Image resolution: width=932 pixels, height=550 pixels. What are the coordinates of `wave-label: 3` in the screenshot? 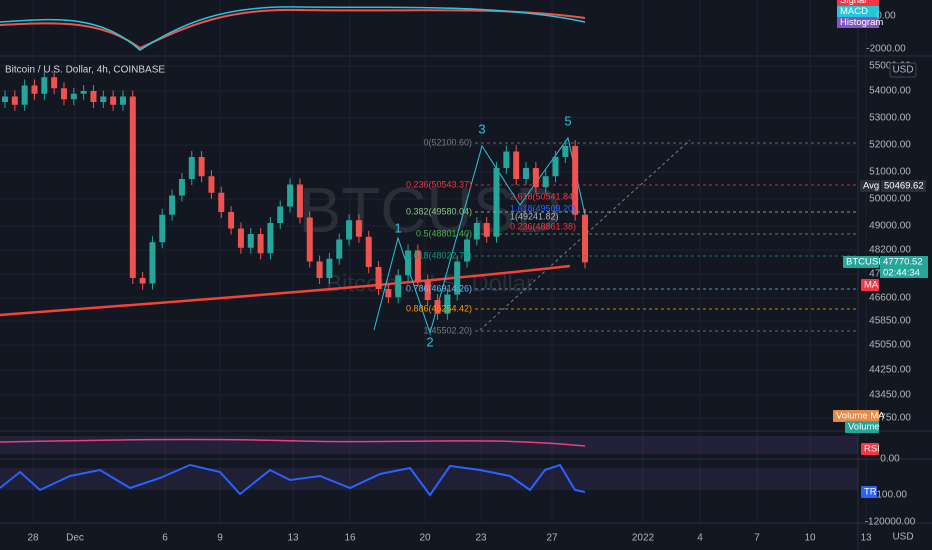 It's located at (481, 128).